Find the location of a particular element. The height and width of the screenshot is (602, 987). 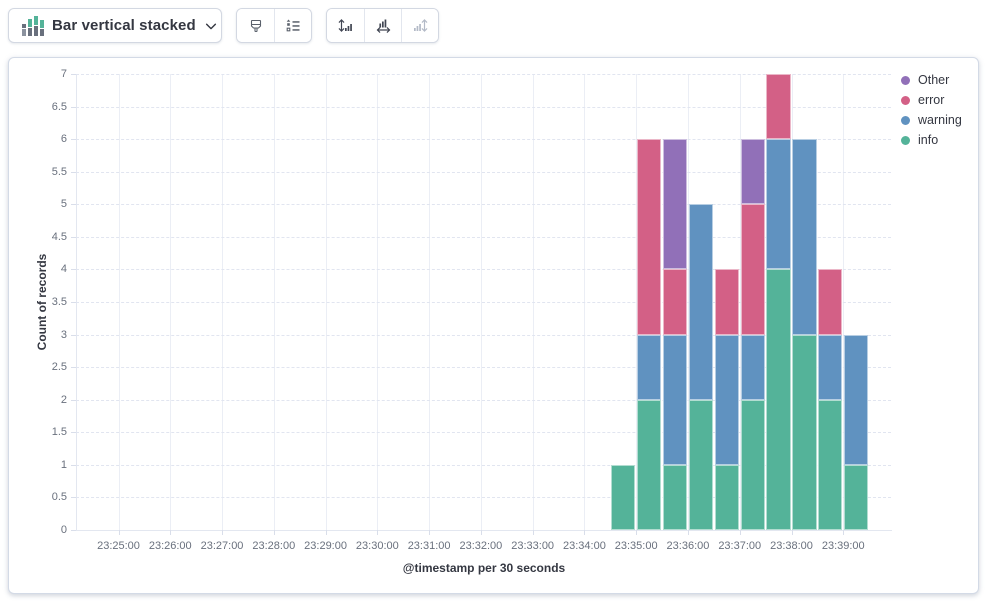

legend-label: warning is located at coordinates (940, 120).